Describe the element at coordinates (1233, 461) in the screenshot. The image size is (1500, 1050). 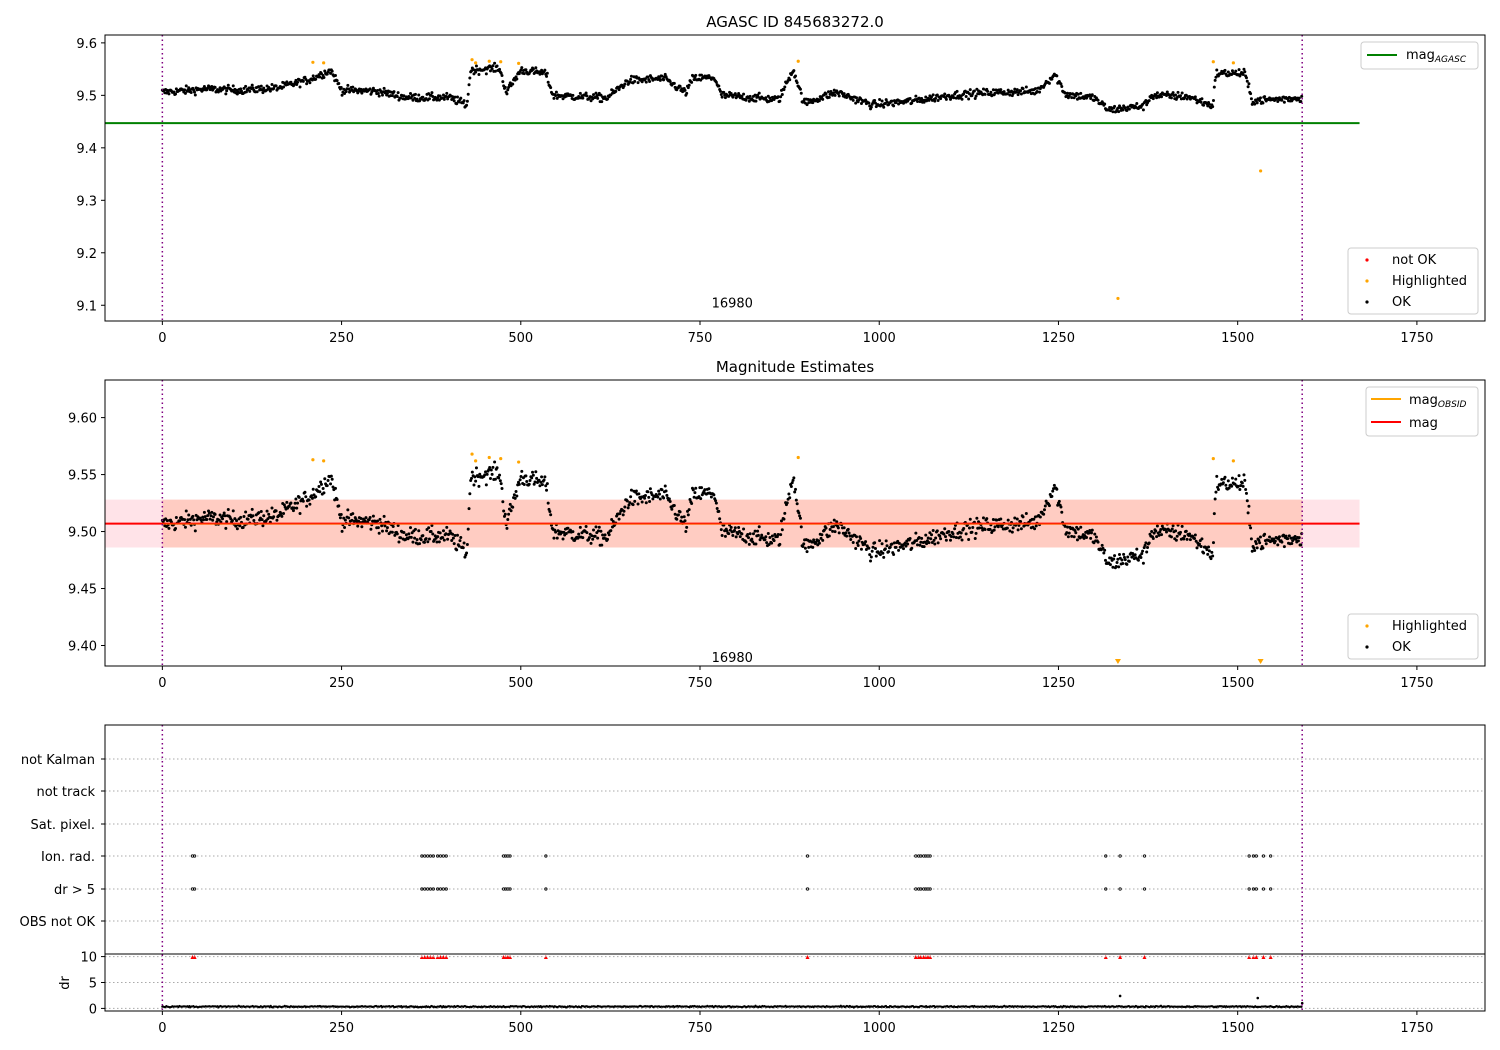
I see `highlighted-point` at that location.